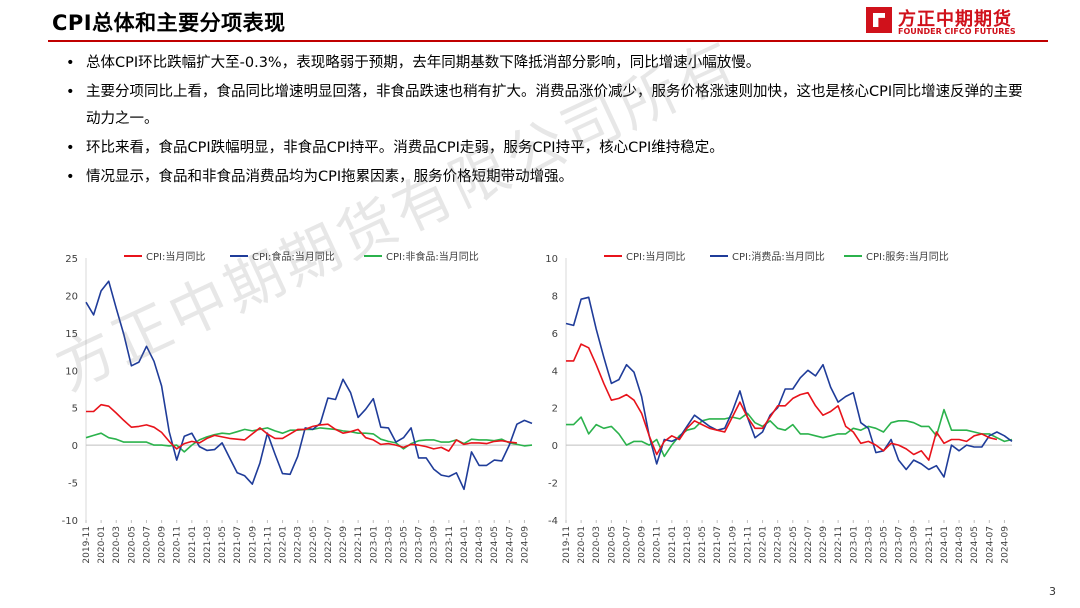 The height and width of the screenshot is (608, 1080). I want to click on y-tick-label: 2, so click(555, 409).